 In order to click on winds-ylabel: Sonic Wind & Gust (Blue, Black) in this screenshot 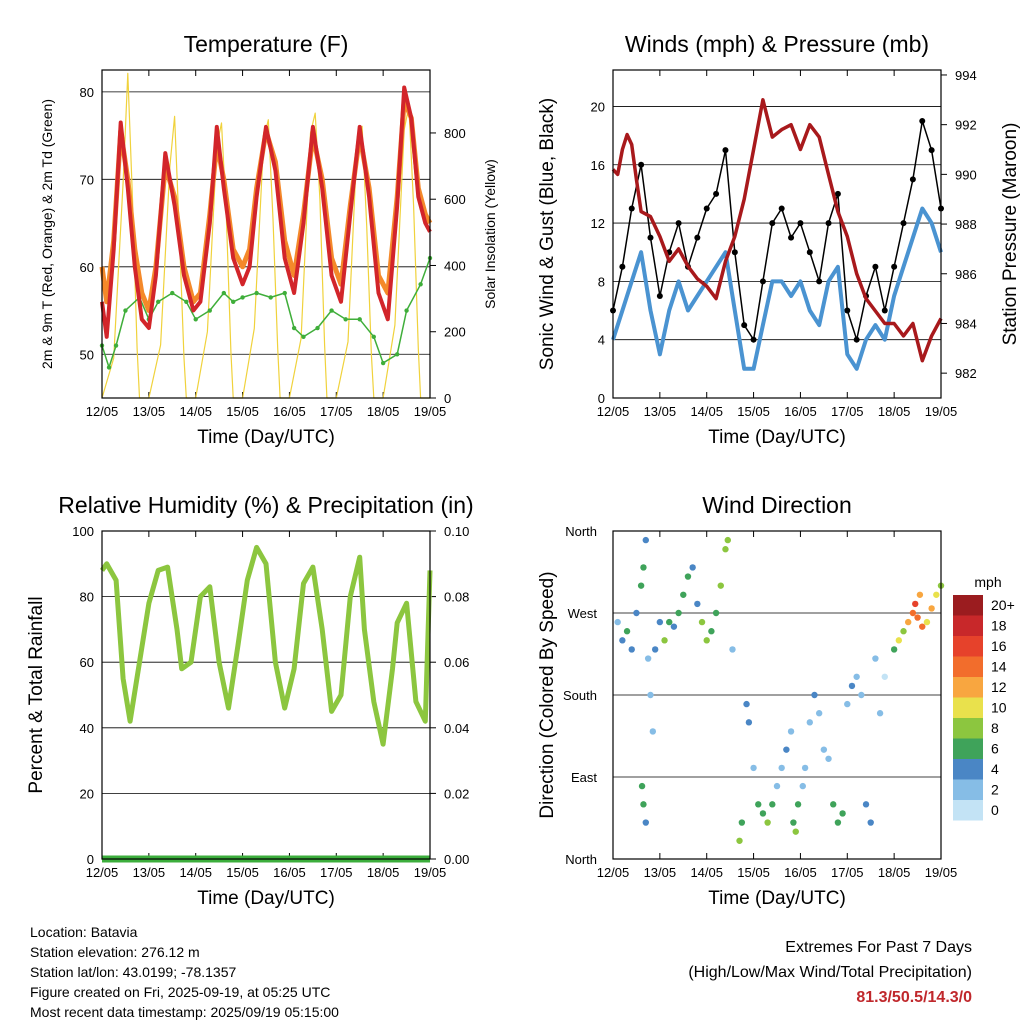, I will do `click(547, 234)`.